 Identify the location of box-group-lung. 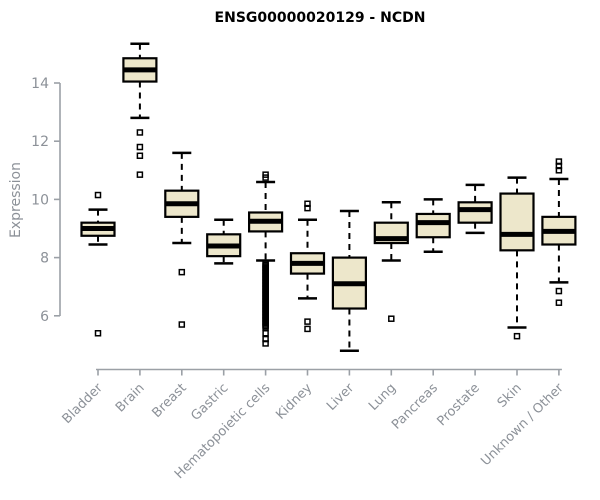
(391, 261).